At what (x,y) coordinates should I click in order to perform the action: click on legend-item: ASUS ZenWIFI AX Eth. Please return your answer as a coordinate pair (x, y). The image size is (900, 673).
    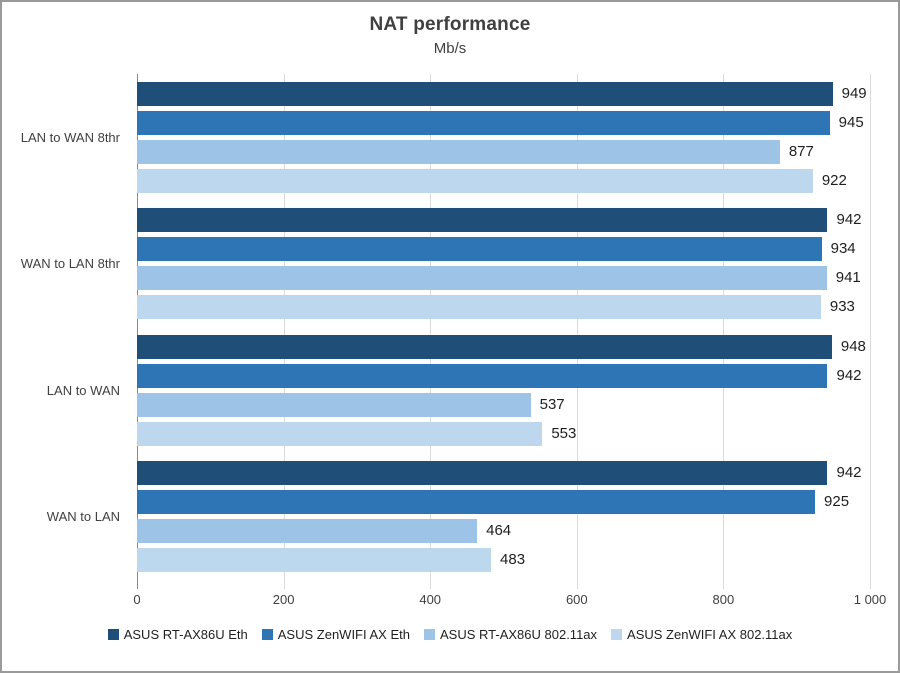
    Looking at the image, I should click on (335, 634).